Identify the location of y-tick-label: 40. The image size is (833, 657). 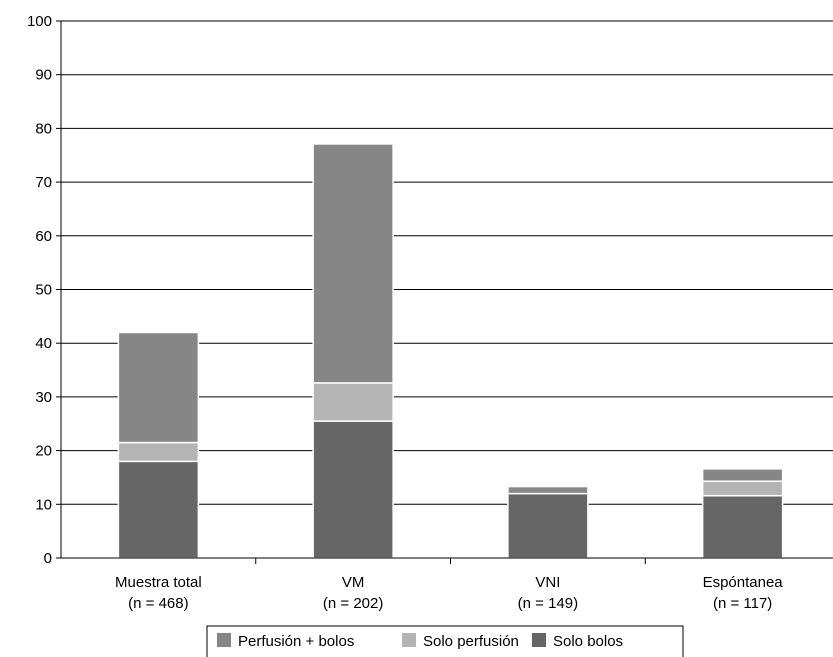
(43, 343).